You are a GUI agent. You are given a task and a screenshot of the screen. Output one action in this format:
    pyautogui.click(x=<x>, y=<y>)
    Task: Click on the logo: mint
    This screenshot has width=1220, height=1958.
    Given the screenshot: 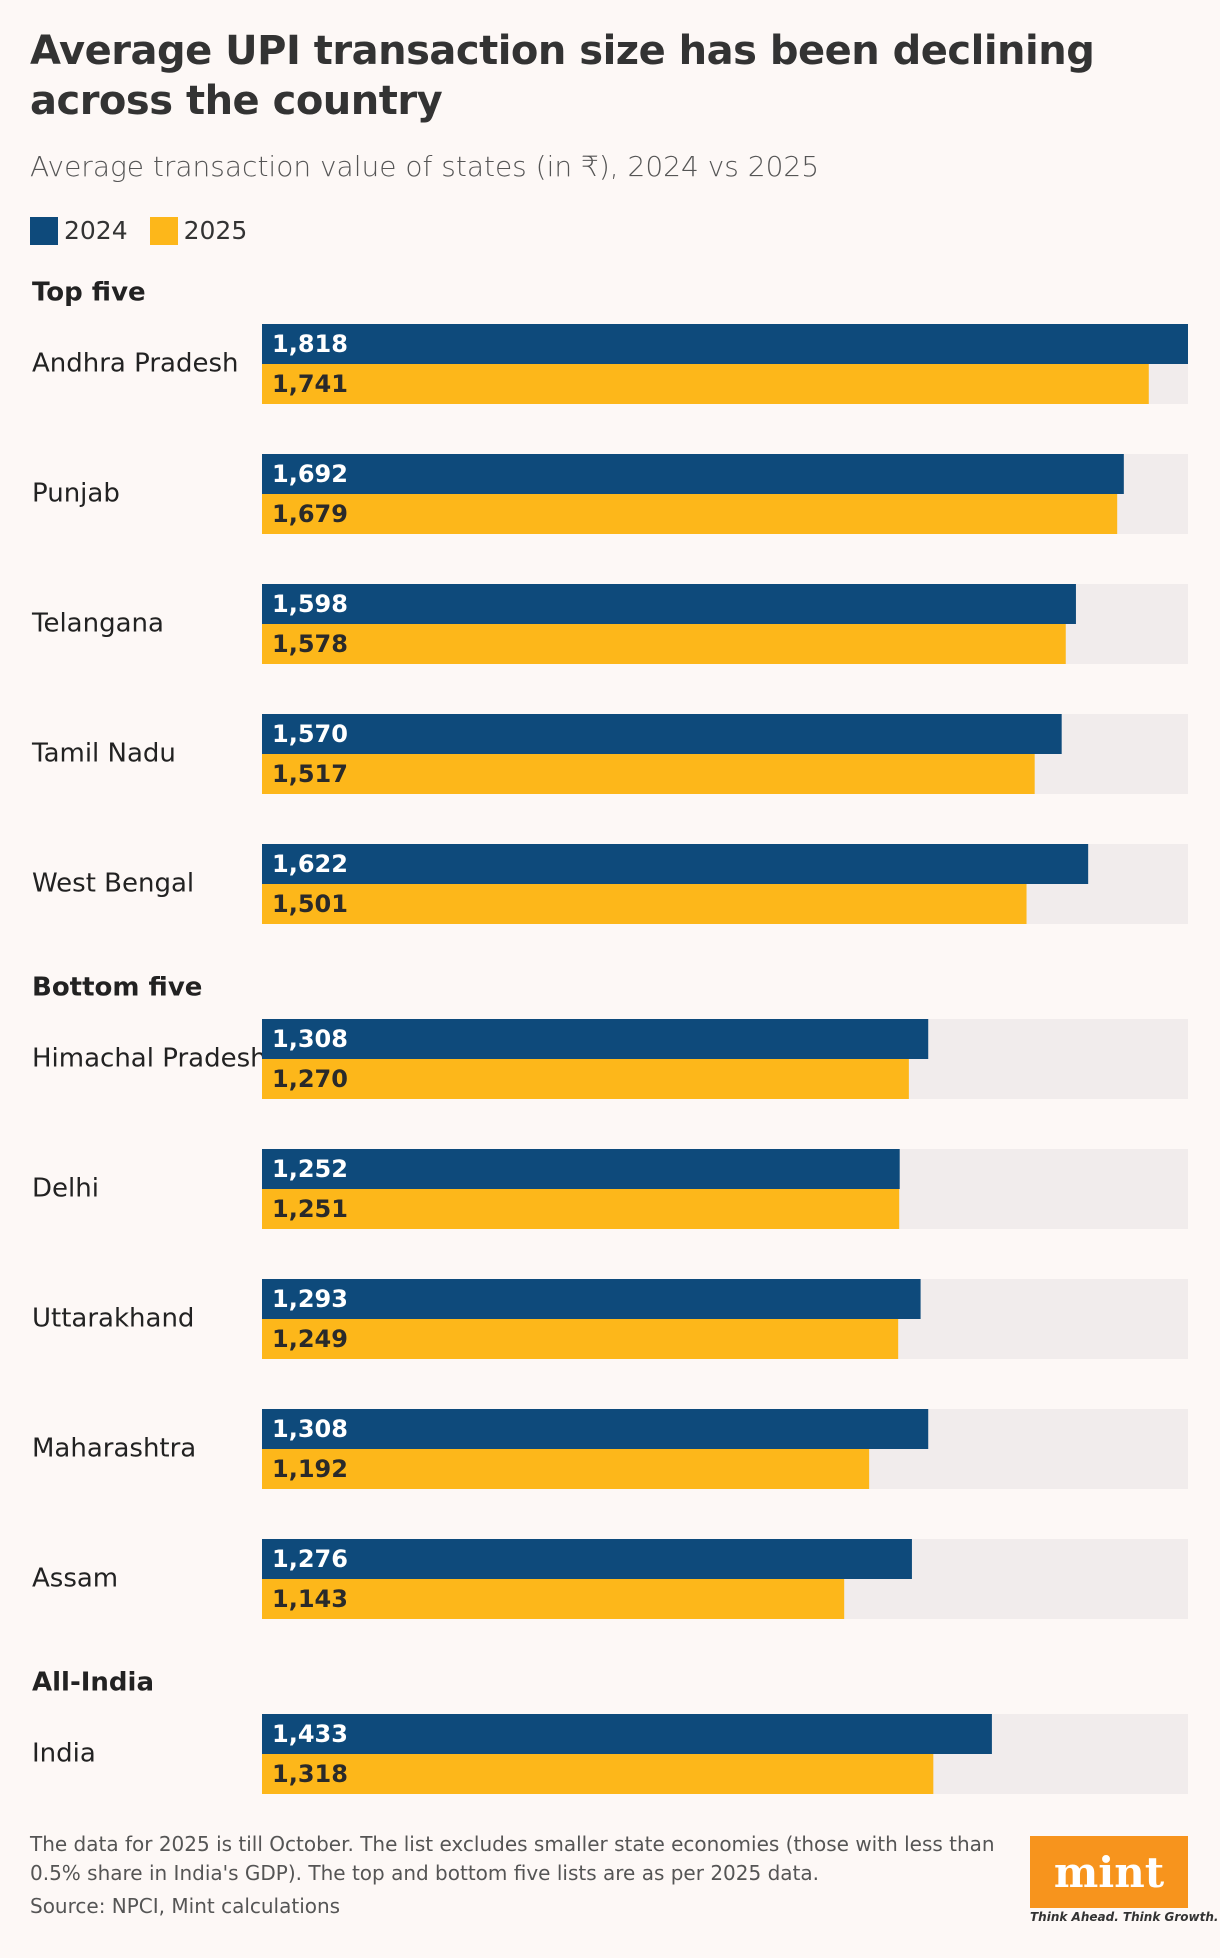 What is the action you would take?
    pyautogui.click(x=1109, y=1872)
    